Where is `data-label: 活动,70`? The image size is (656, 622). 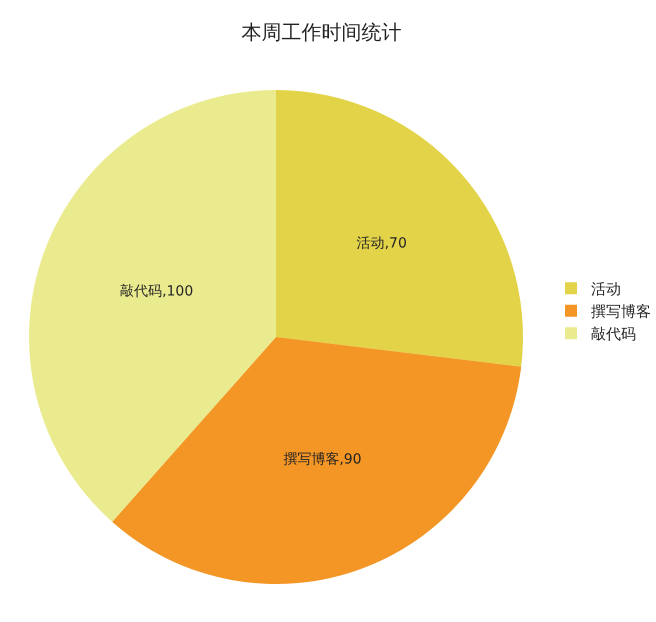 data-label: 活动,70 is located at coordinates (381, 243).